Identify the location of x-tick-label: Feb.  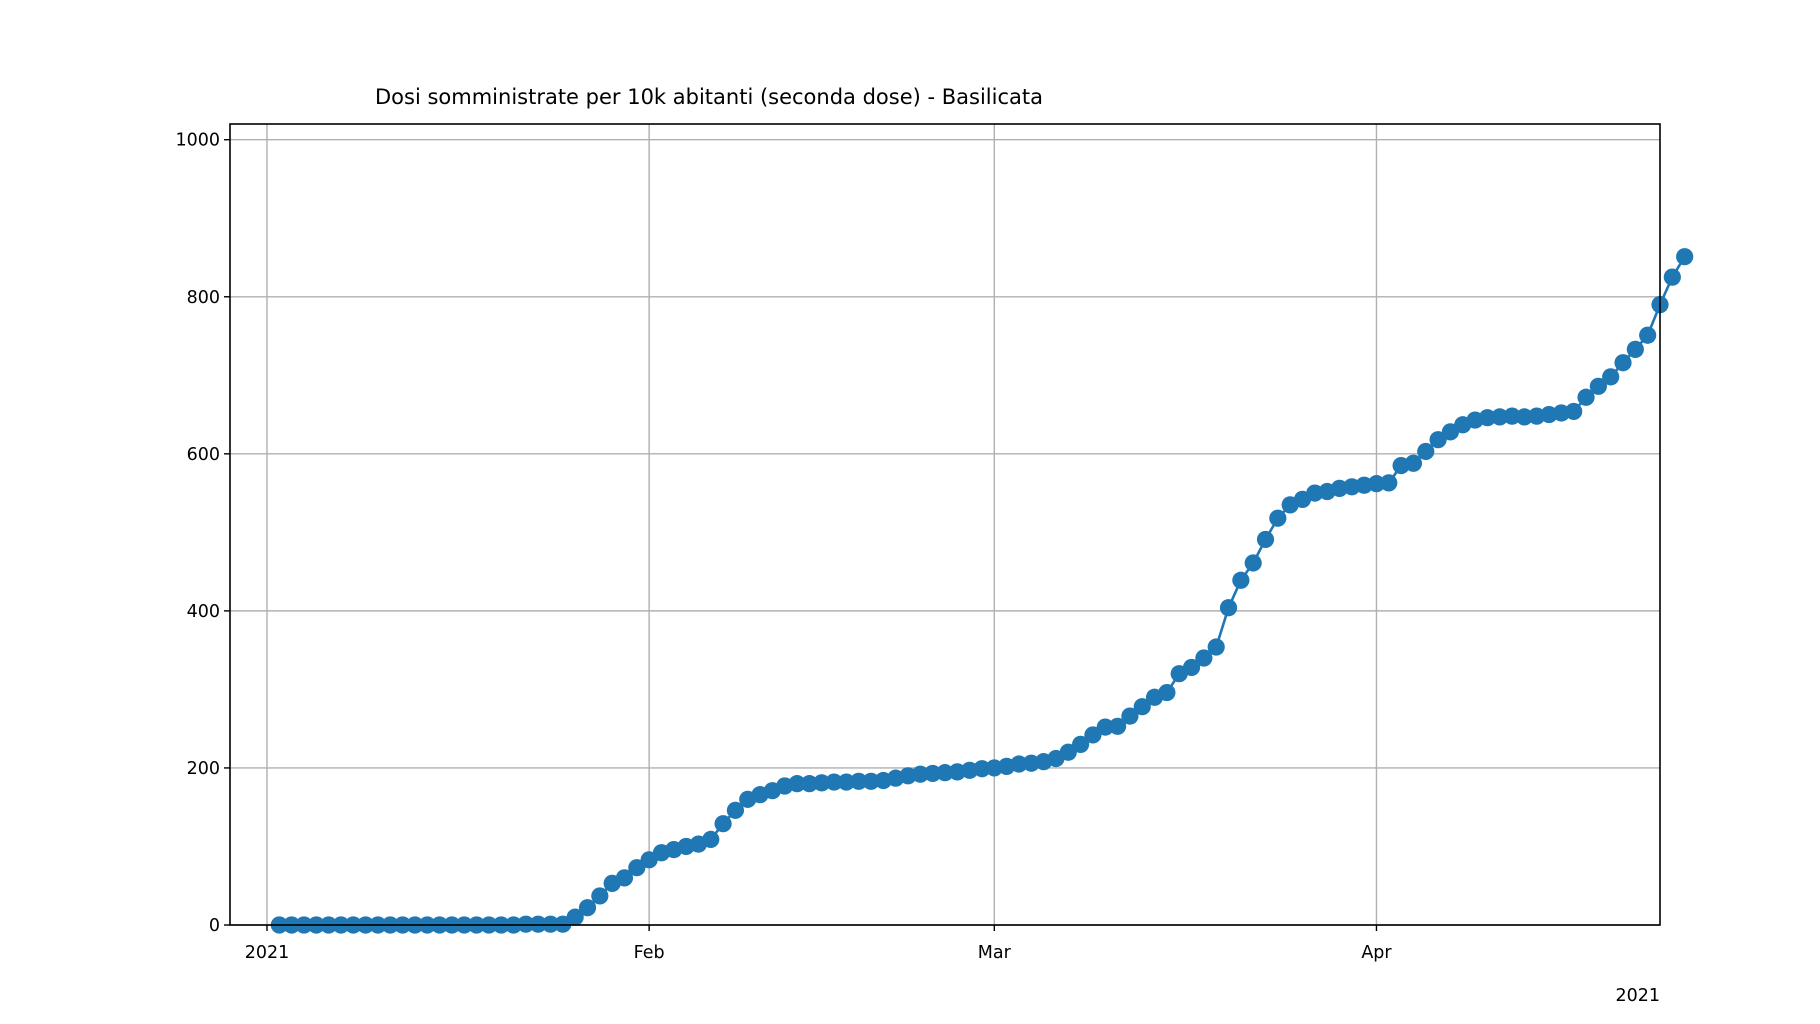
(649, 953).